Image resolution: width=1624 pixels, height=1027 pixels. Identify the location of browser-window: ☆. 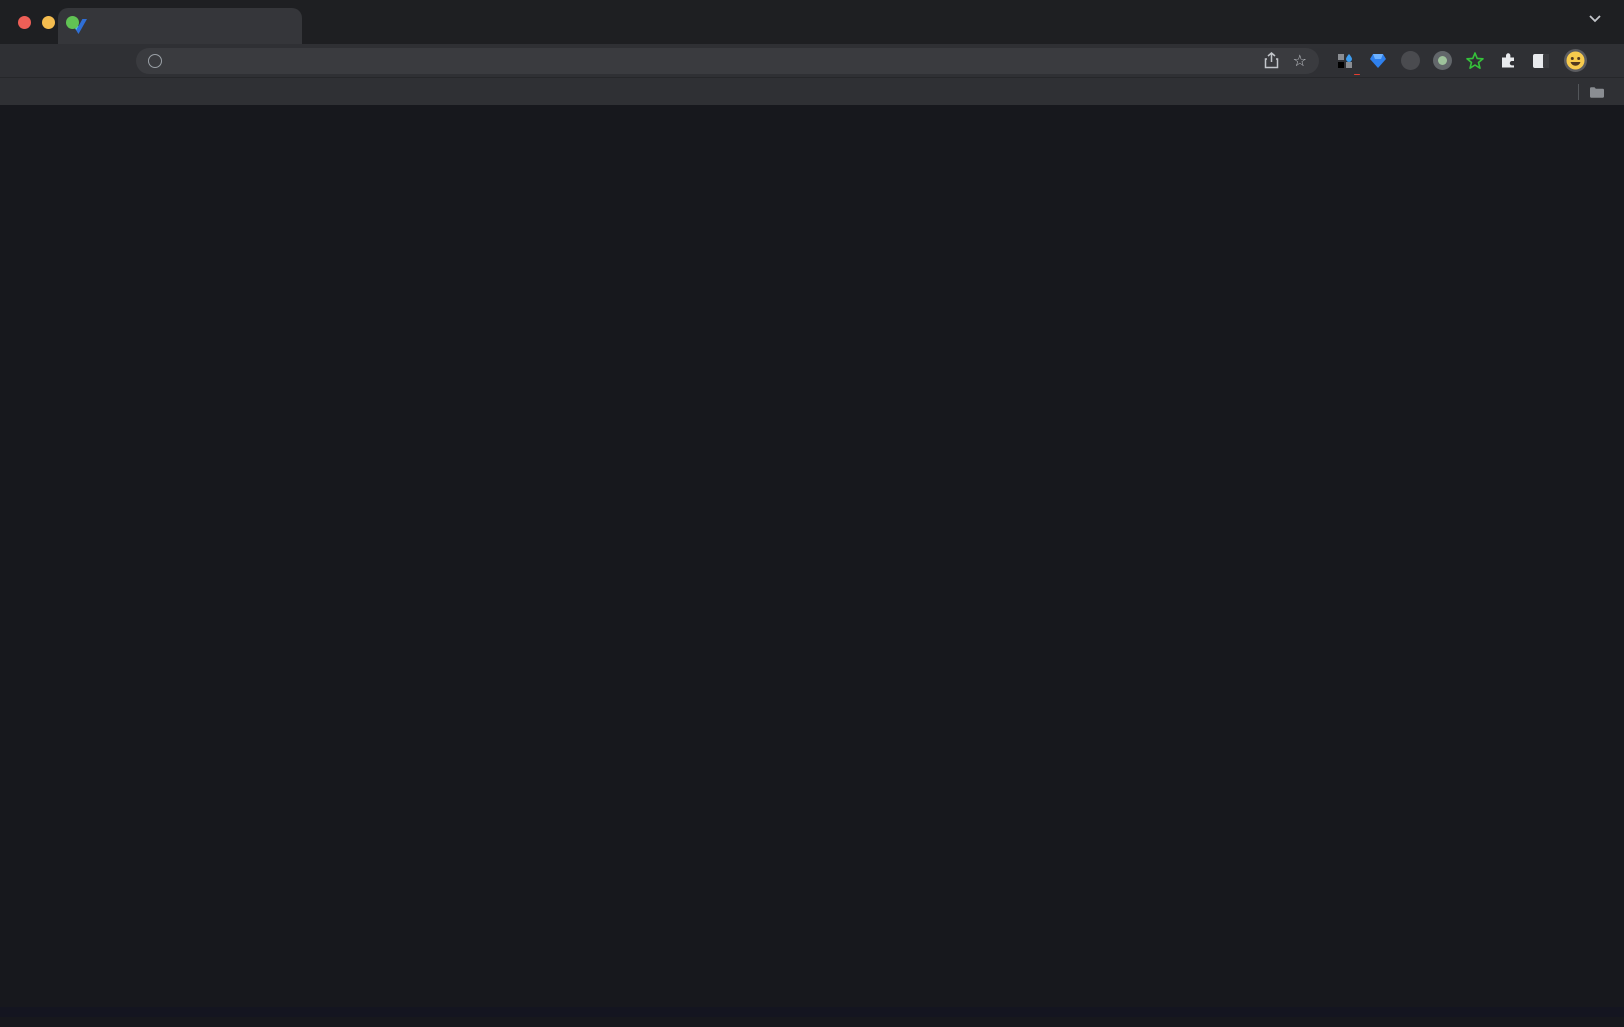
(812, 52).